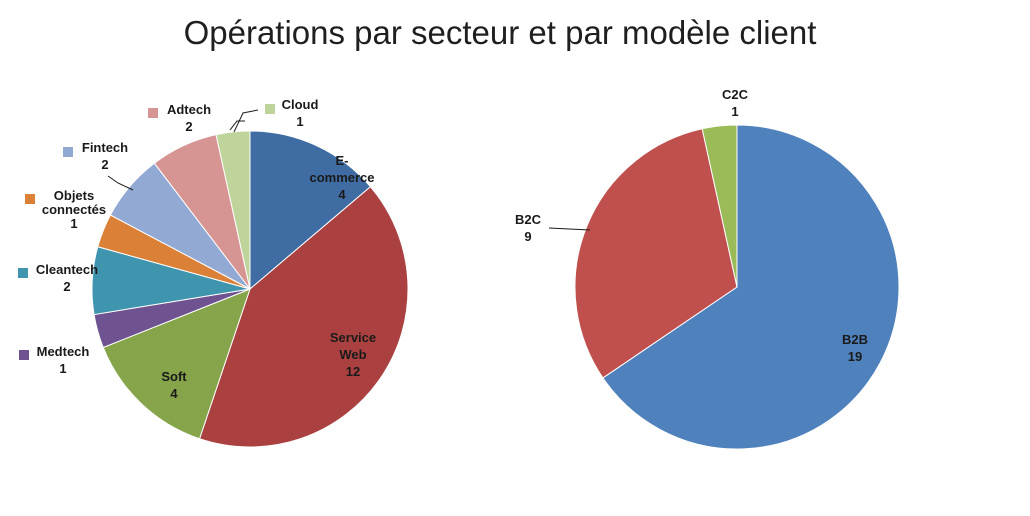  Describe the element at coordinates (24, 355) in the screenshot. I see `legend-key-medtech` at that location.